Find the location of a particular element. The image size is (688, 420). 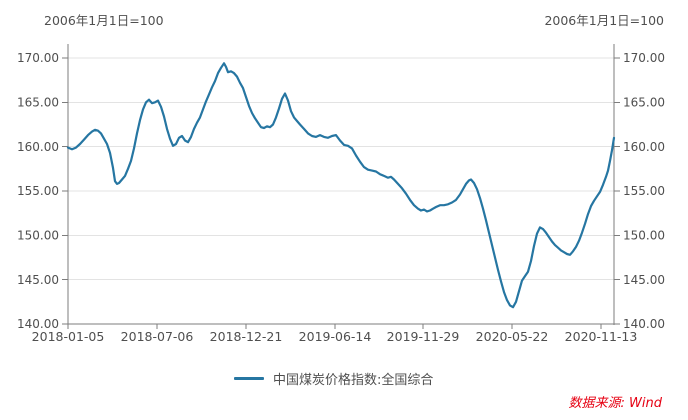

y-axis-label-right: 155.00 is located at coordinates (644, 191).